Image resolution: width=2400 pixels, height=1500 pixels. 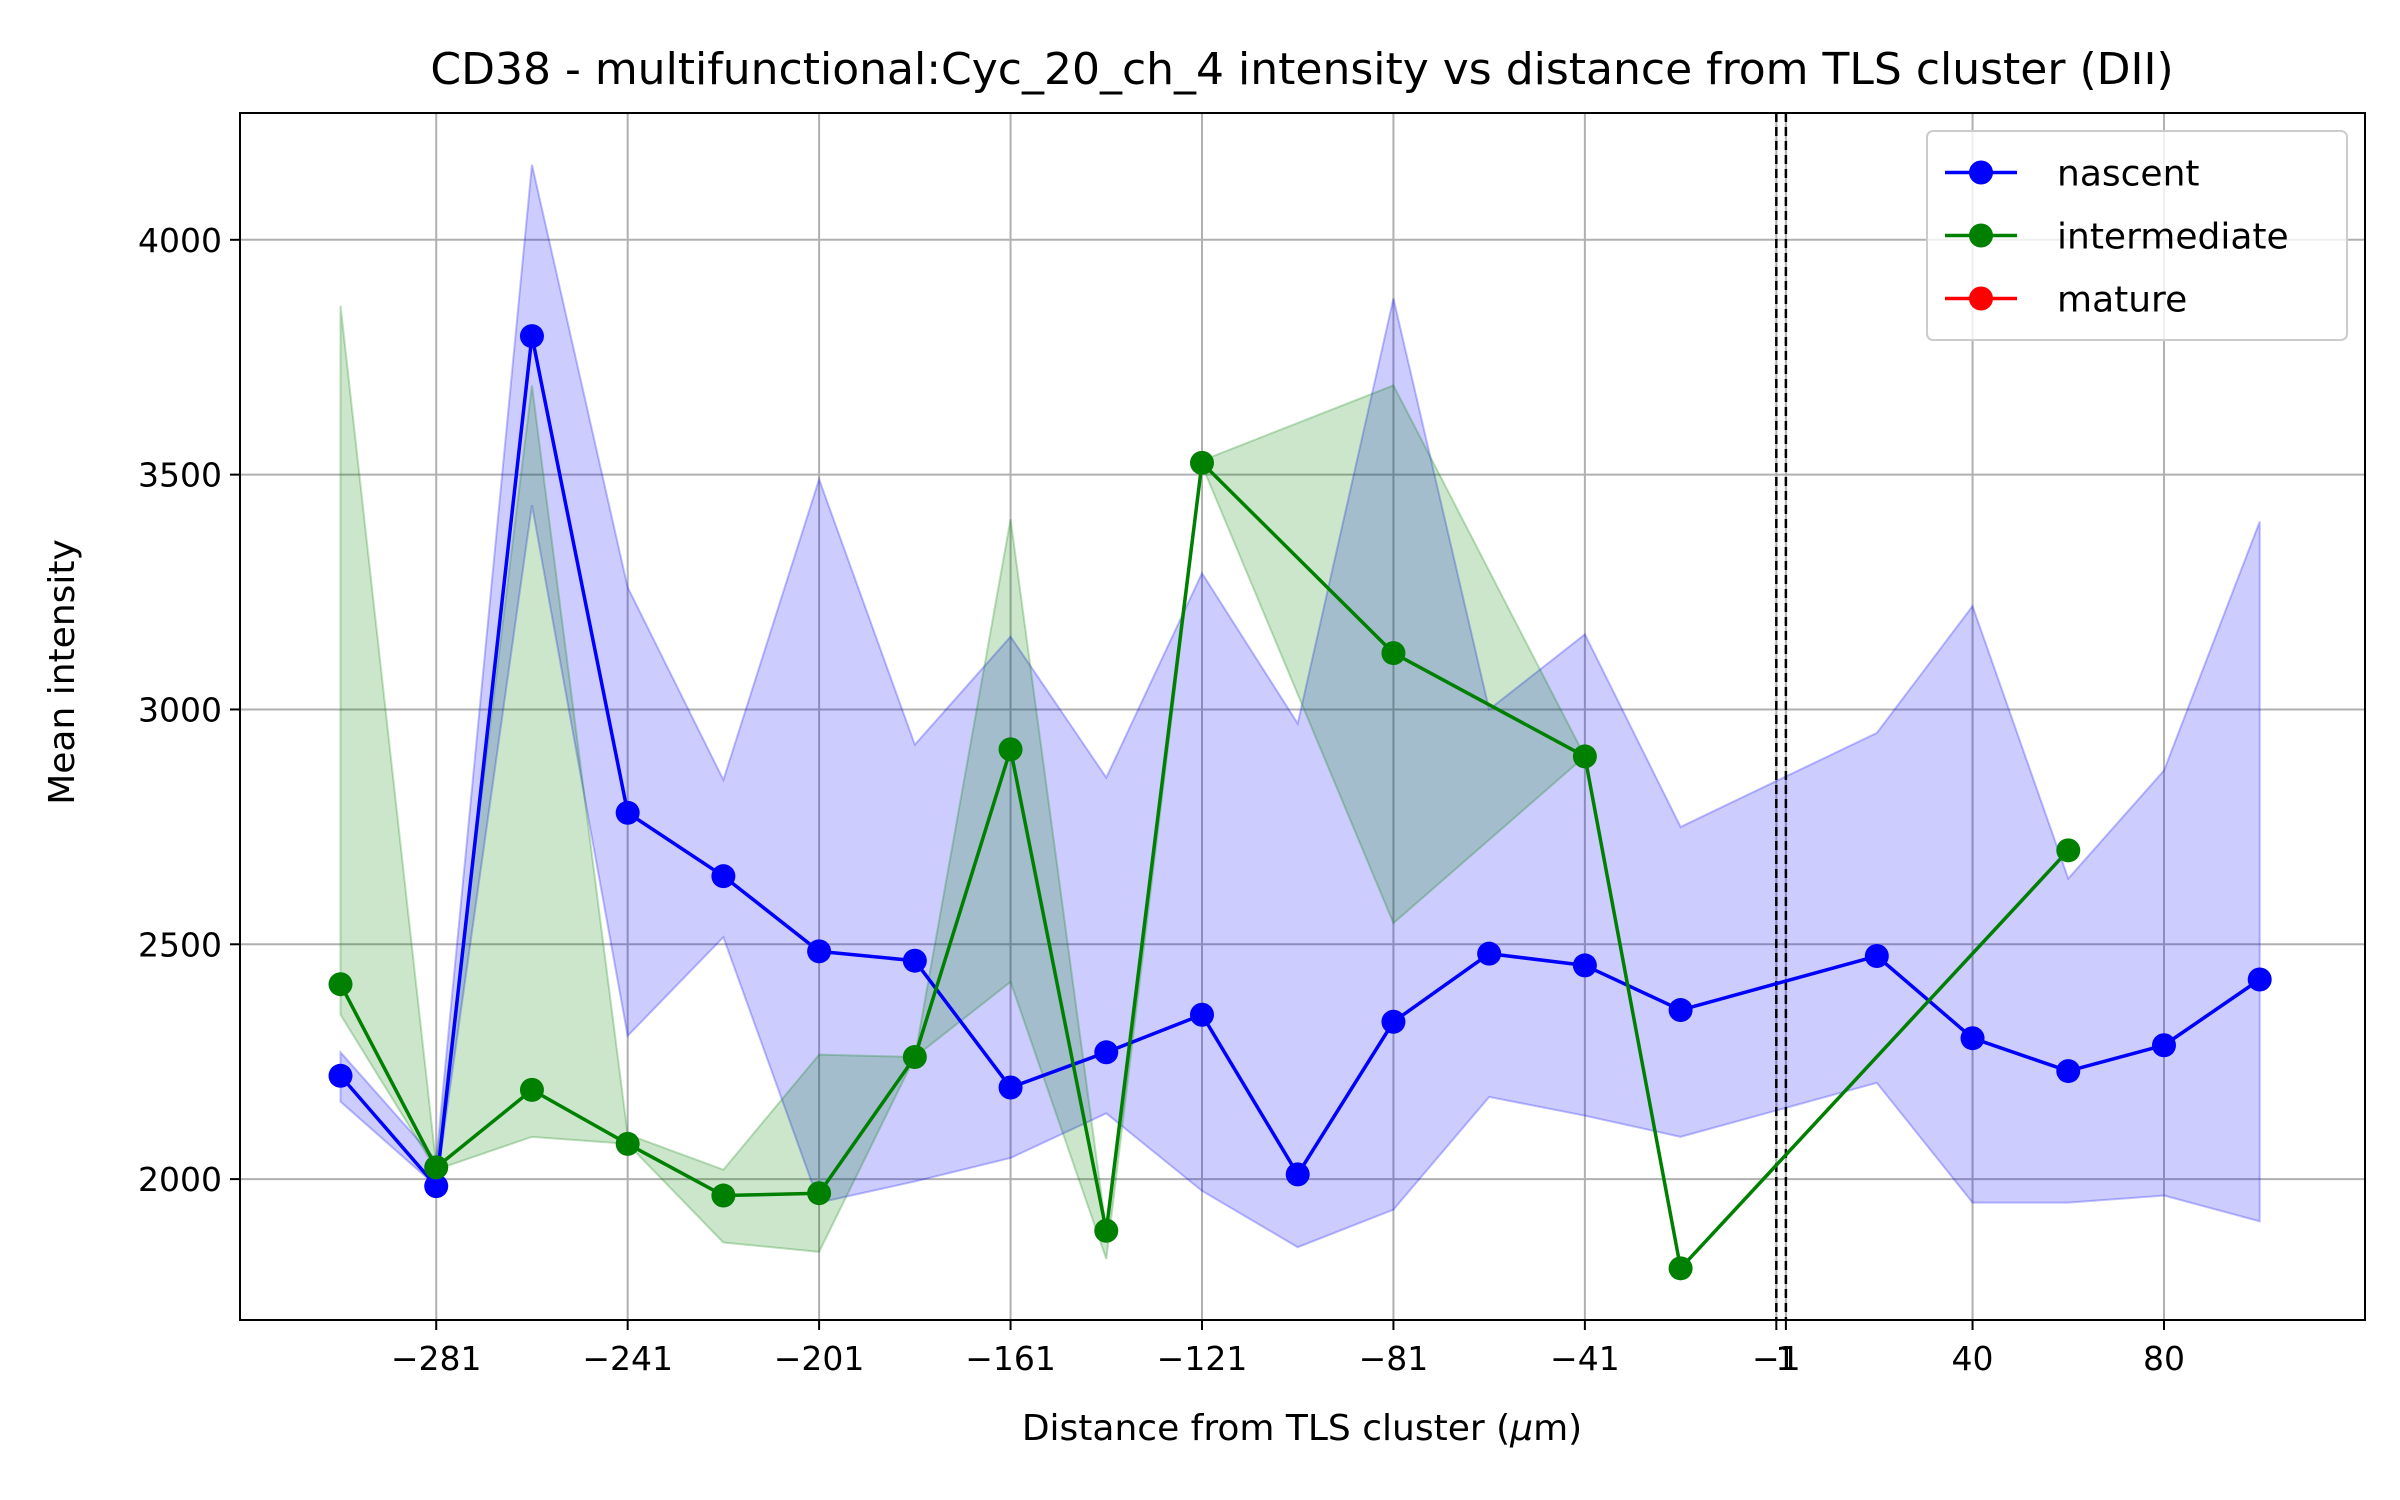 I want to click on x-tick-label: −41, so click(x=1585, y=1358).